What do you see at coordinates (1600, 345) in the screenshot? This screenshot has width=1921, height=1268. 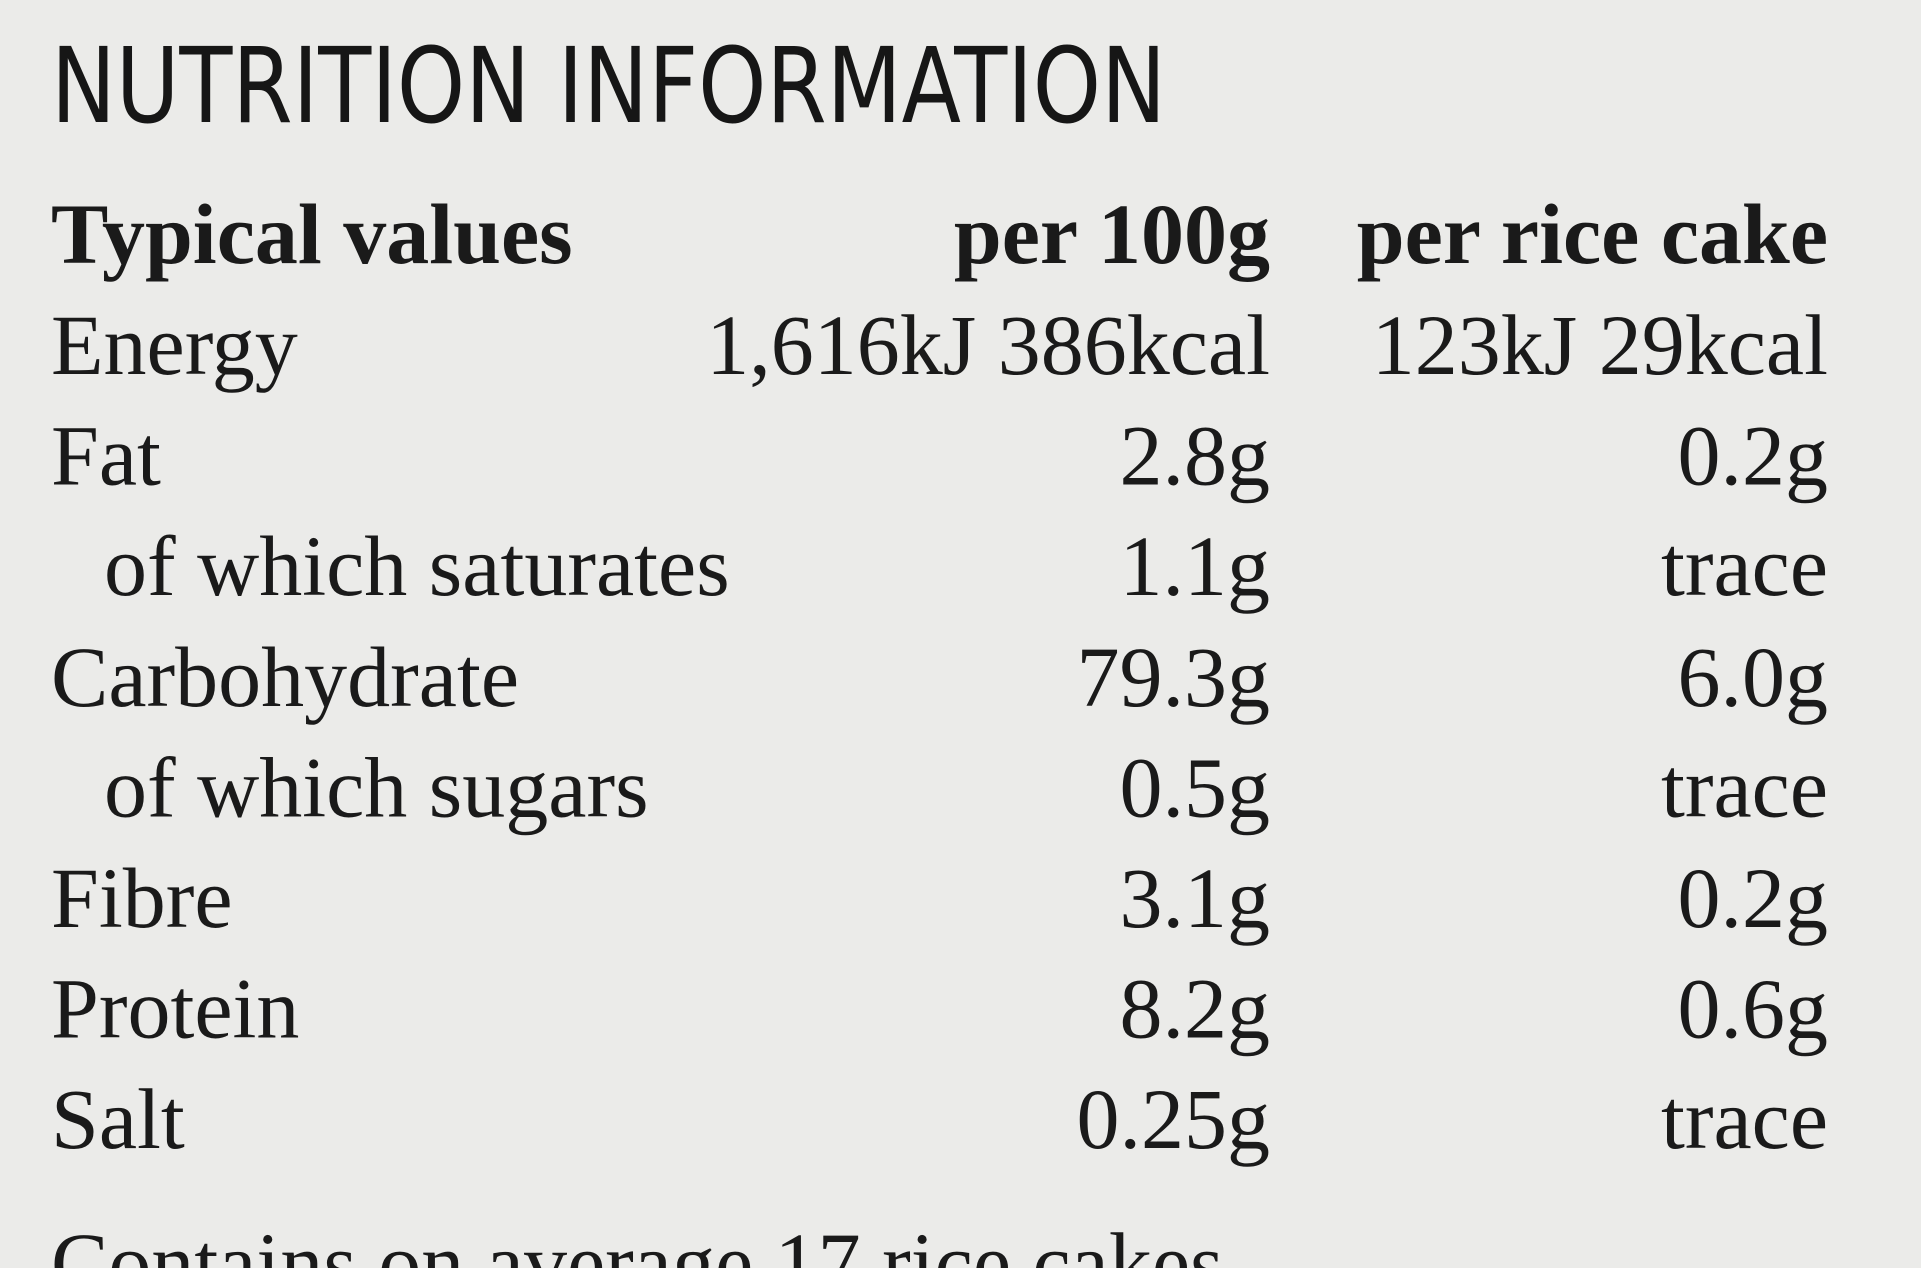 I see `per-cake-value: 123kJ 29kcal` at bounding box center [1600, 345].